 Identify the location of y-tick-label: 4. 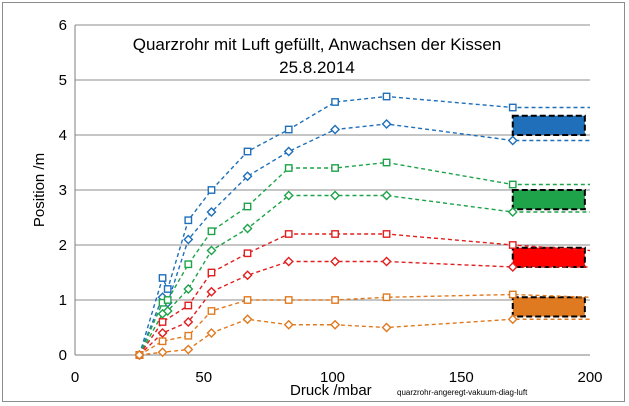
(63, 135).